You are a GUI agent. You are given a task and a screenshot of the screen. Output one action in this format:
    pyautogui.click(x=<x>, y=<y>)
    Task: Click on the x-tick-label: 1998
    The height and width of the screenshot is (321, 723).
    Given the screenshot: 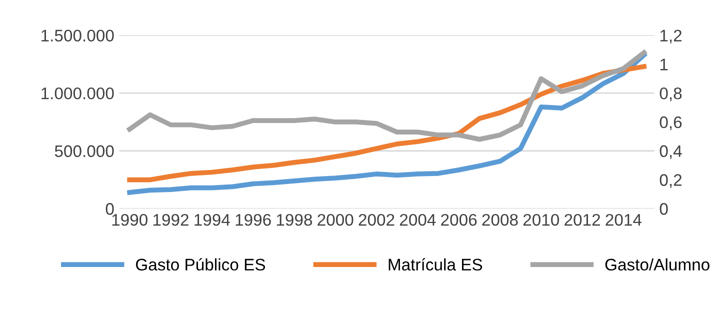 What is the action you would take?
    pyautogui.click(x=294, y=220)
    